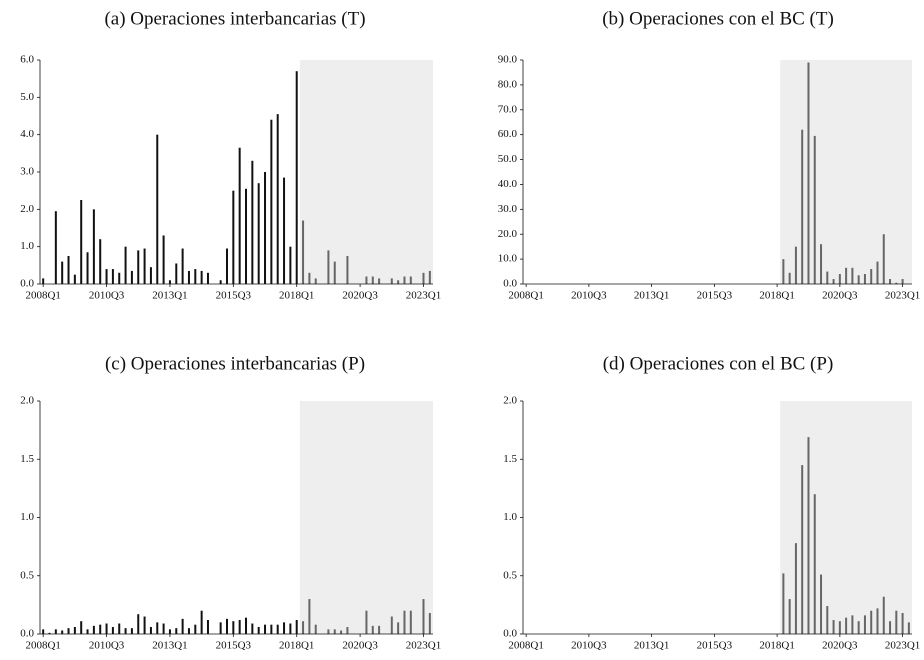 This screenshot has width=924, height=660. I want to click on chart-title: (a) Operaciones interbancarias (T), so click(234, 18).